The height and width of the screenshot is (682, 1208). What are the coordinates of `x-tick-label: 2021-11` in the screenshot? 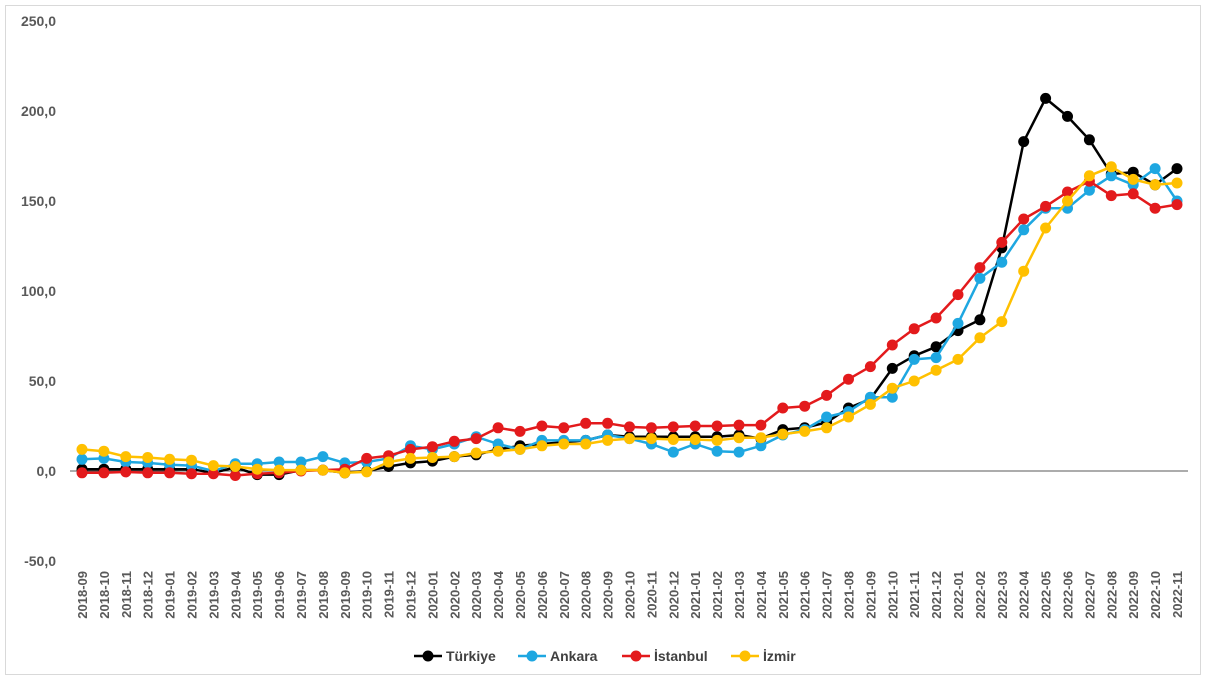 It's located at (914, 594).